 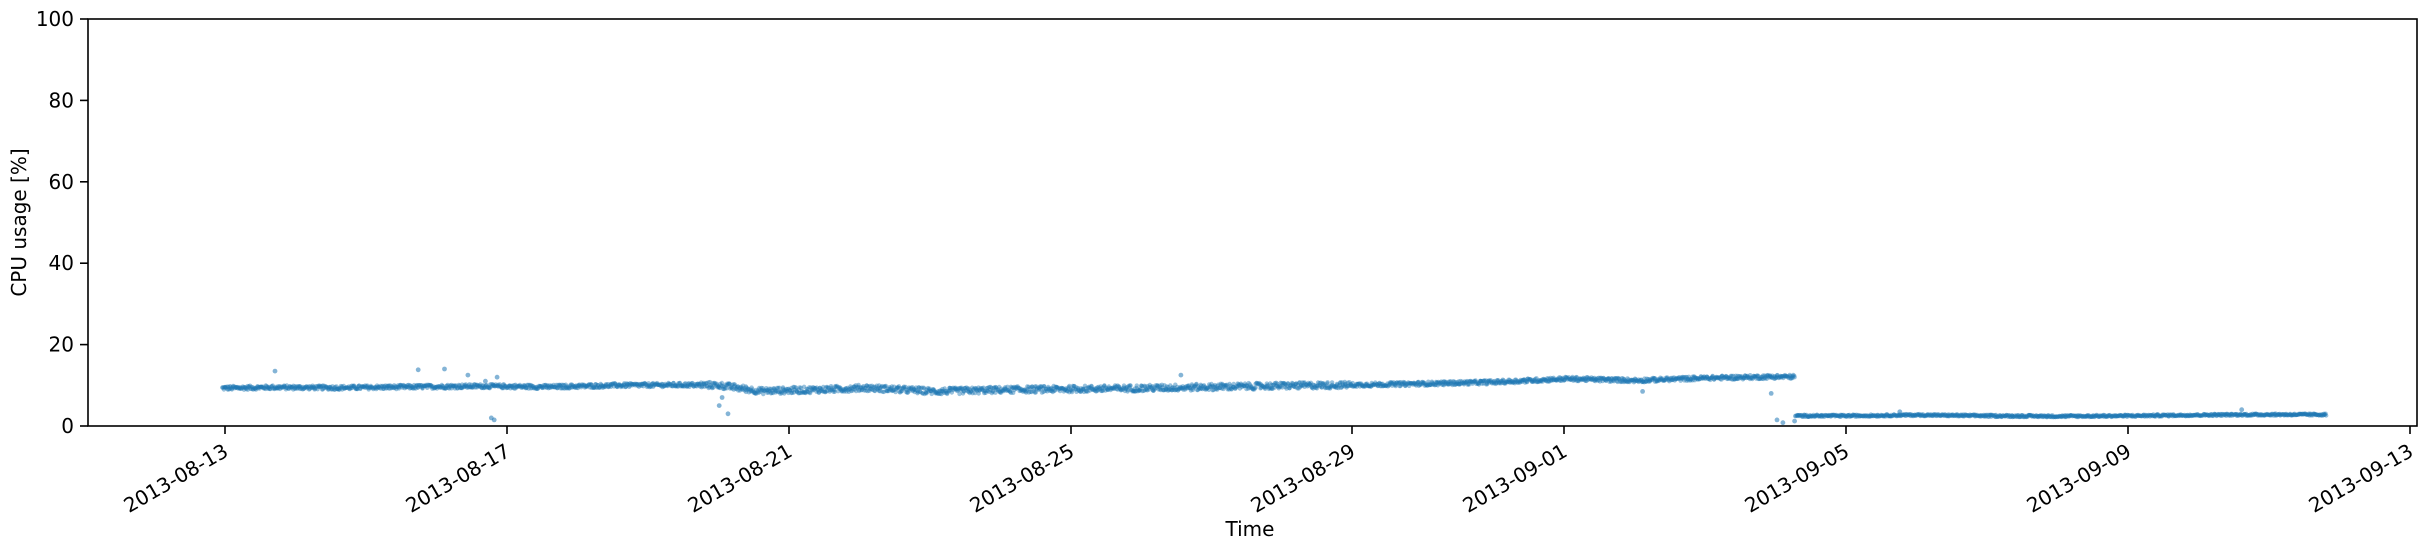 I want to click on x-tick-2013-08-29: 2013-08-29, so click(x=1302, y=472).